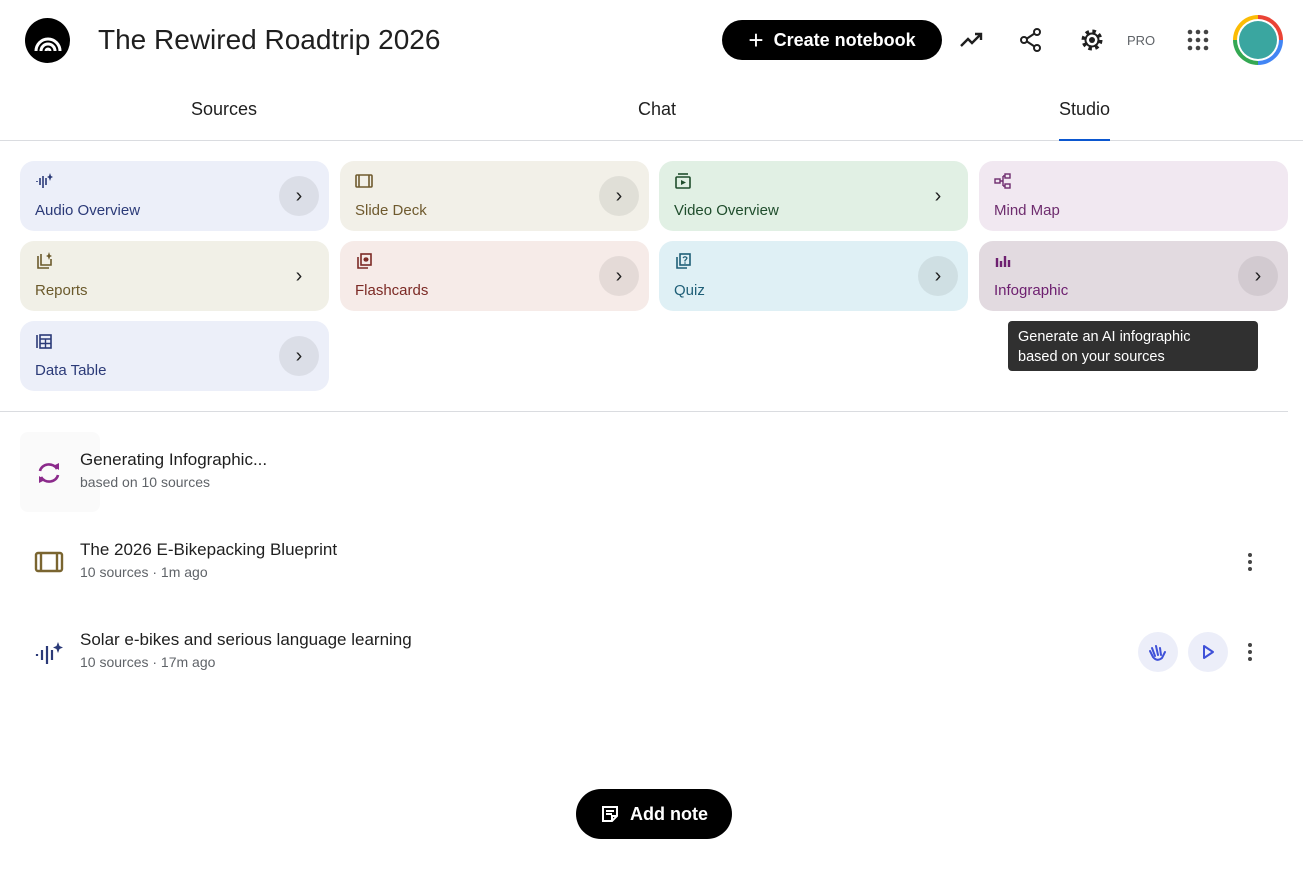  I want to click on add-note-label: Add note, so click(669, 813).